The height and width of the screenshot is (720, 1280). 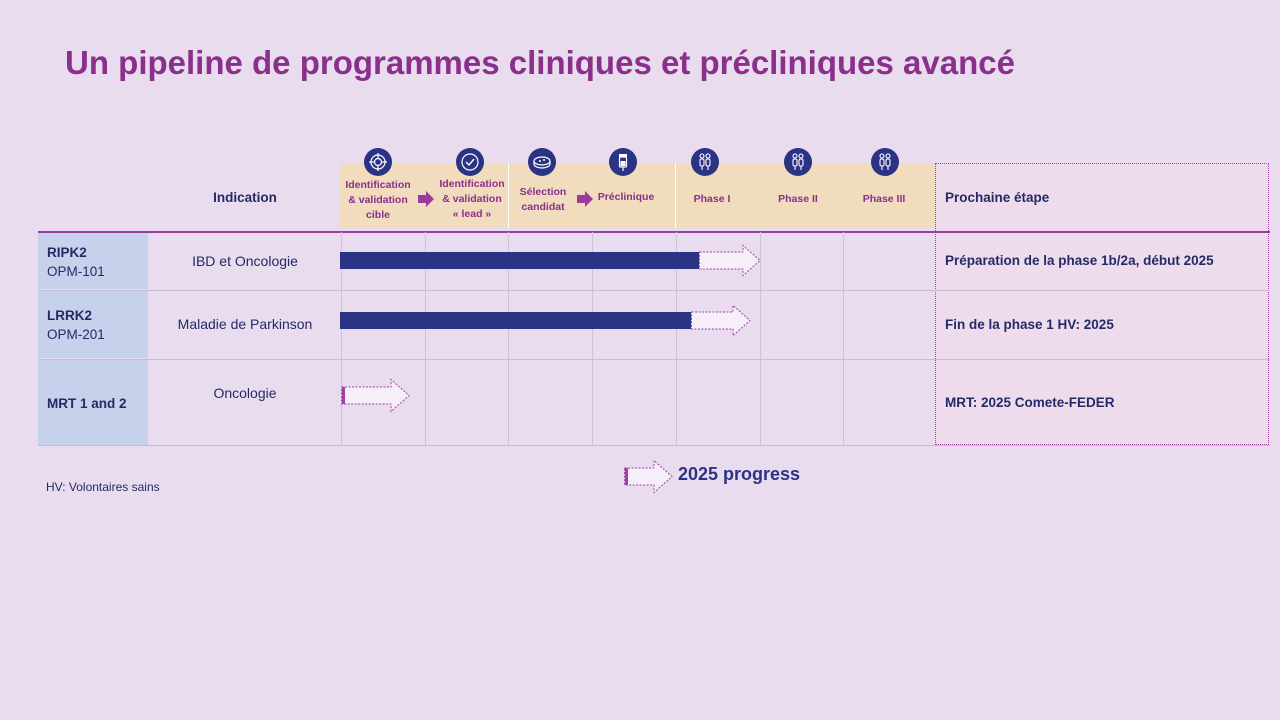 I want to click on next-step-header: Prochaine étape, so click(x=997, y=197).